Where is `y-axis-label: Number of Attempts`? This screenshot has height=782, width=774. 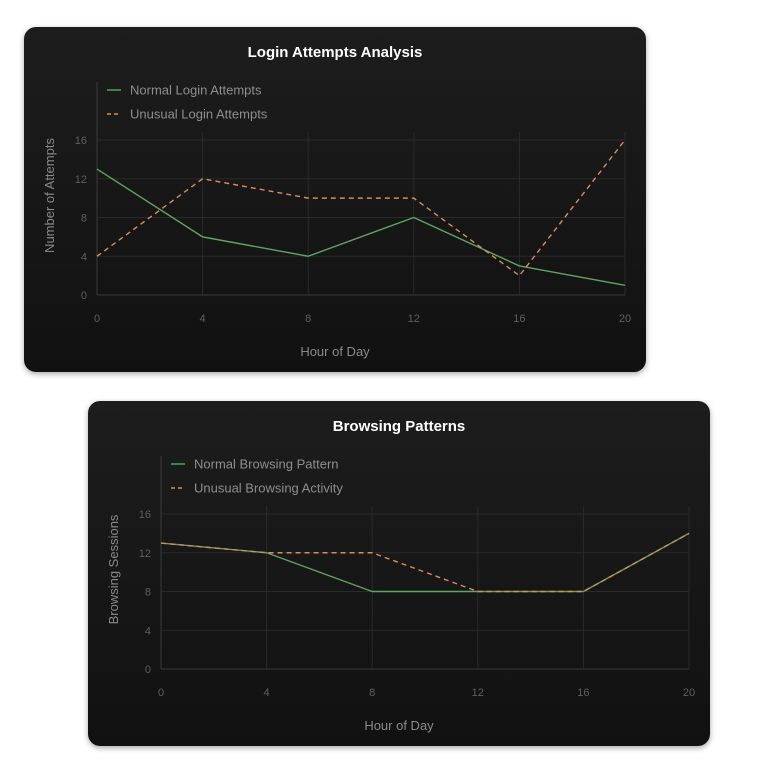
y-axis-label: Number of Attempts is located at coordinates (49, 195).